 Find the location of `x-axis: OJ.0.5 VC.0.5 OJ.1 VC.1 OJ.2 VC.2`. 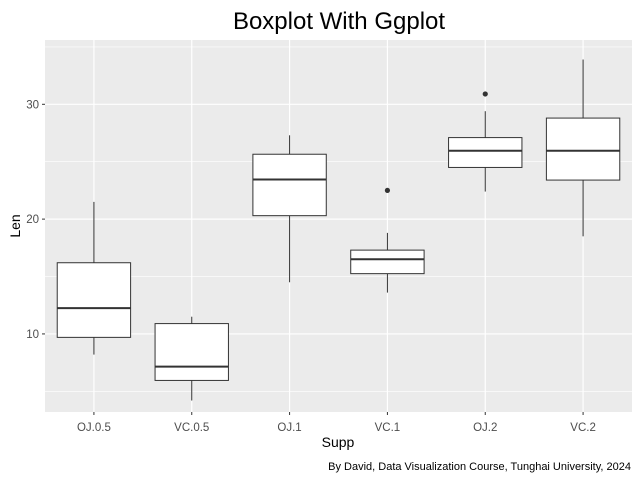

x-axis: OJ.0.5 VC.0.5 OJ.1 VC.1 OJ.2 VC.2 is located at coordinates (336, 423).